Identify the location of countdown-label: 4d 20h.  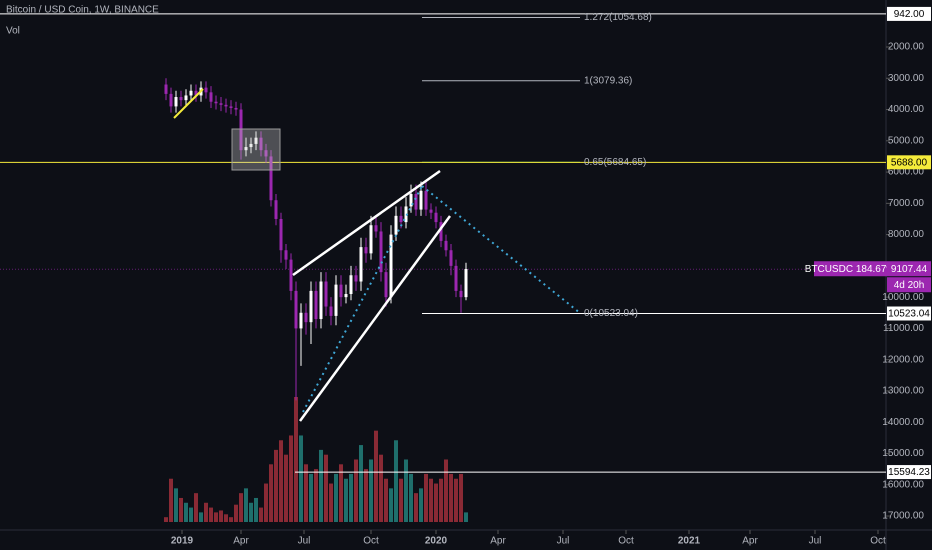
(909, 285).